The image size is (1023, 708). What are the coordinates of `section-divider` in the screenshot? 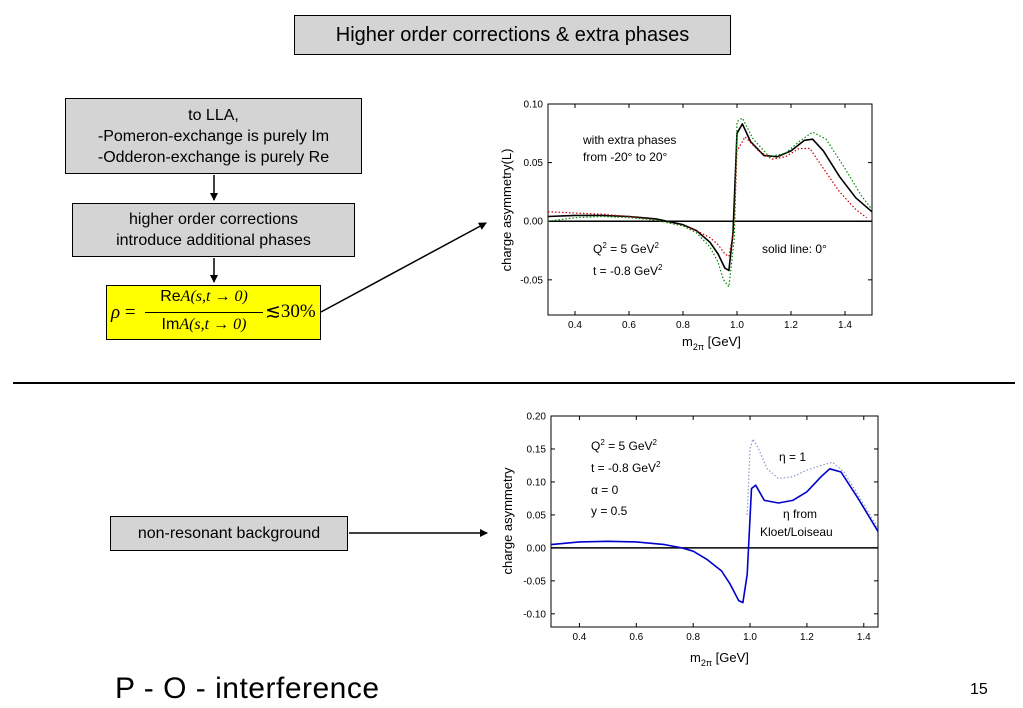 It's located at (514, 383).